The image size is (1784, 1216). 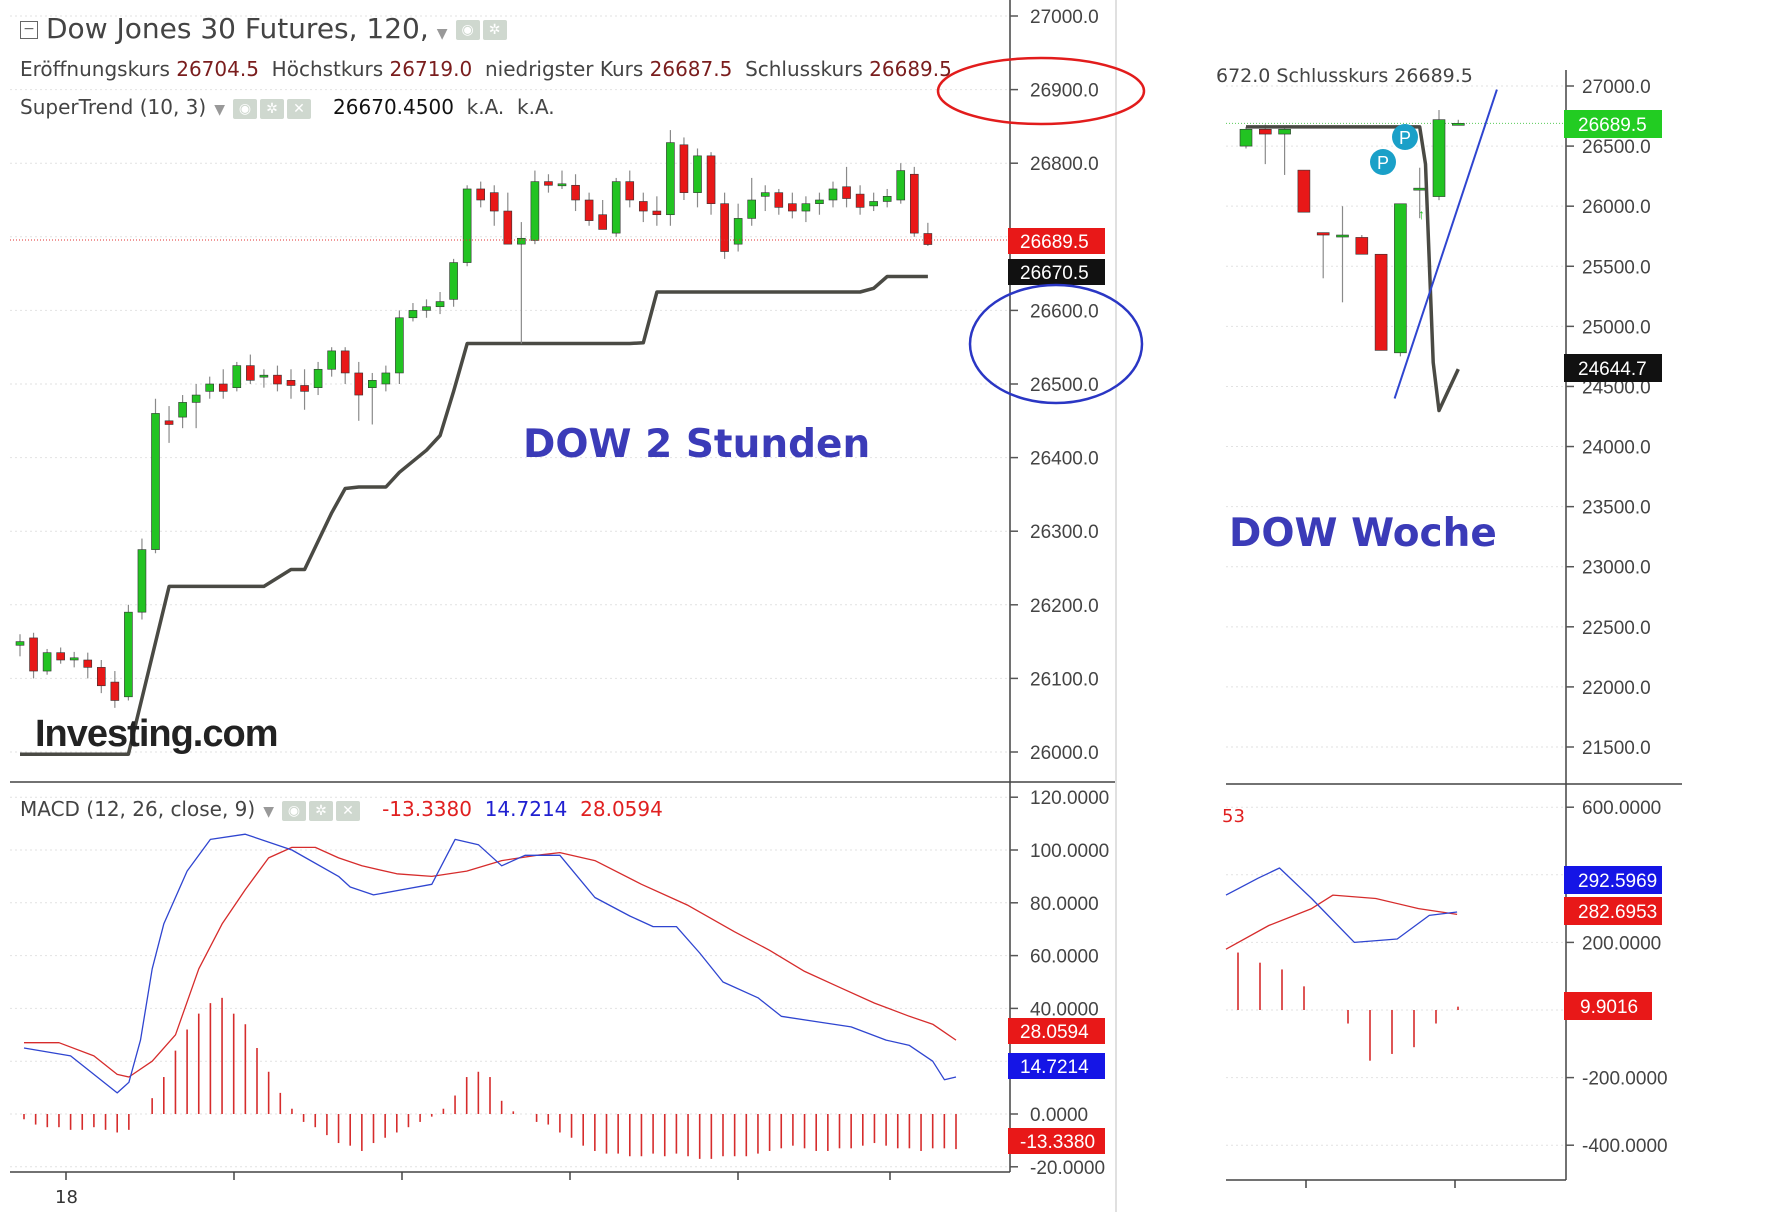 What do you see at coordinates (910, 69) in the screenshot?
I see `close-value: 26689.5` at bounding box center [910, 69].